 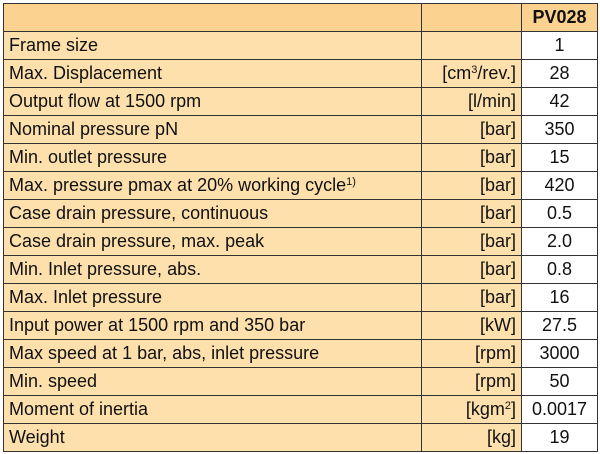 I want to click on header-model-cell: PV028, so click(x=559, y=17).